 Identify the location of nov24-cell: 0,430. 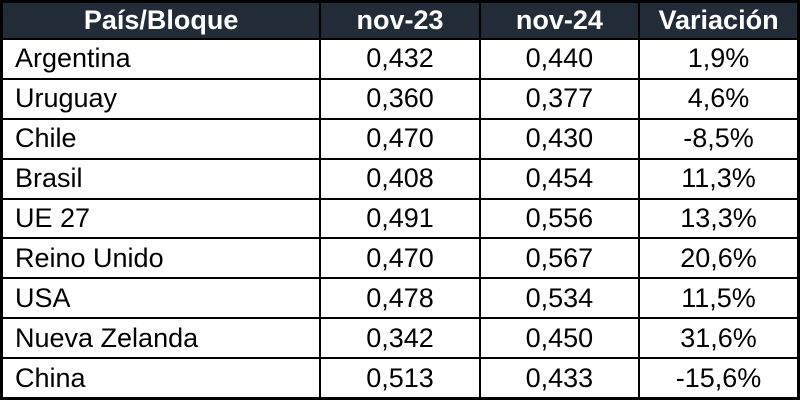
(559, 138).